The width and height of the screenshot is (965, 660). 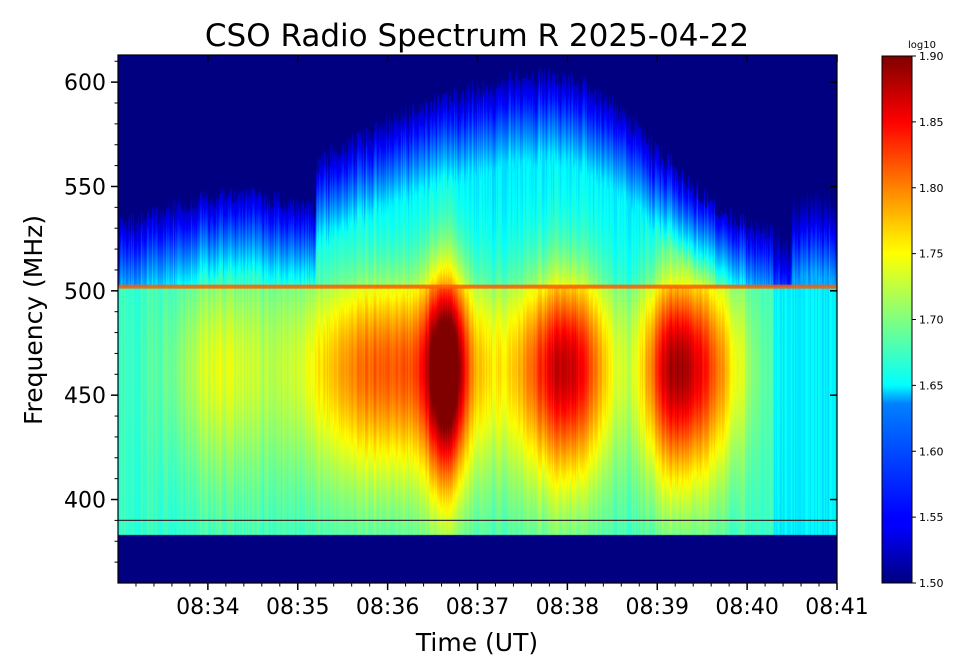 What do you see at coordinates (931, 320) in the screenshot?
I see `colorbar-tick-label: 1.70` at bounding box center [931, 320].